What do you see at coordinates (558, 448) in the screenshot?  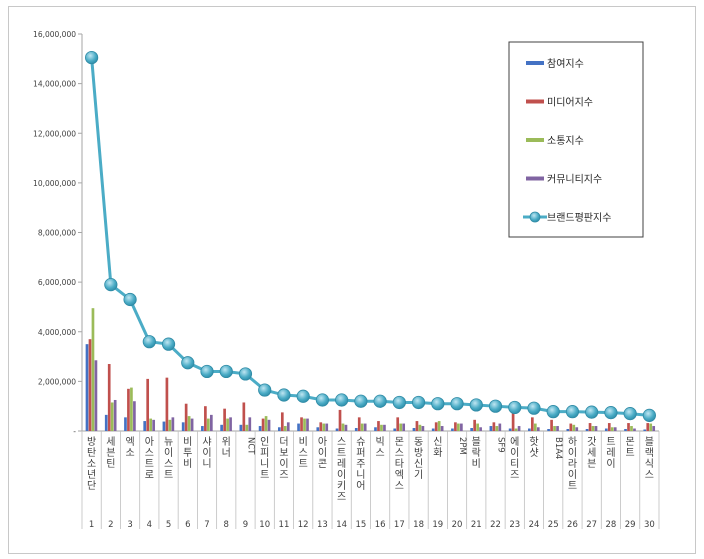 I see `x-category-label: B1A4` at bounding box center [558, 448].